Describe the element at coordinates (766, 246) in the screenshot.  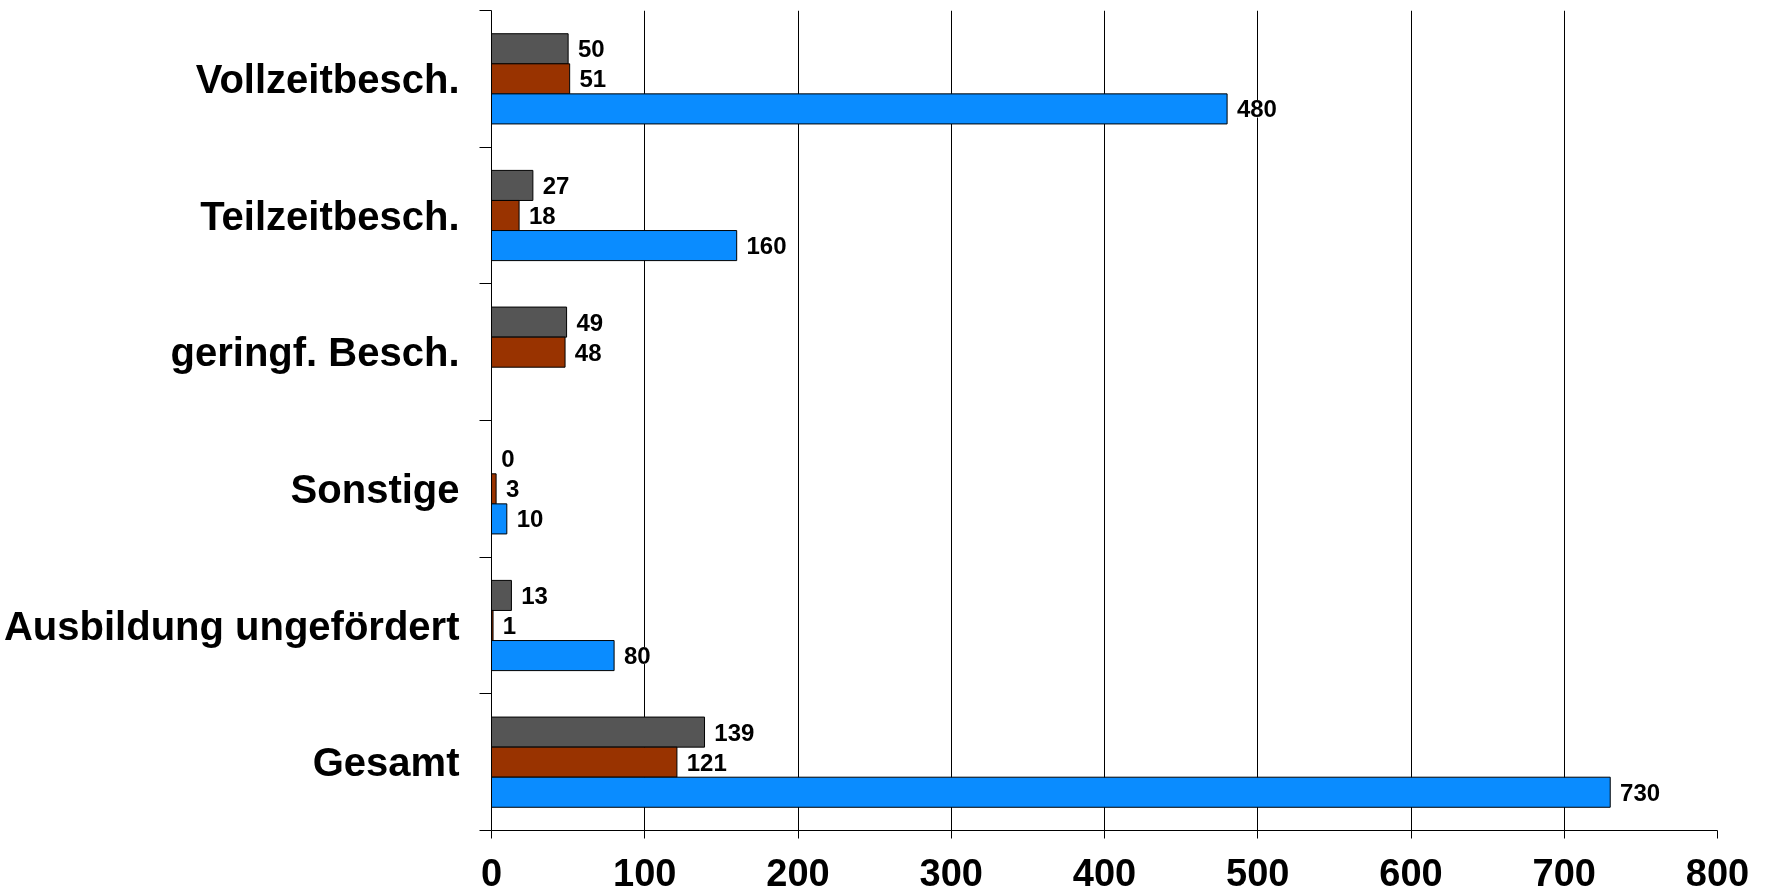
I see `data-label: 160` at that location.